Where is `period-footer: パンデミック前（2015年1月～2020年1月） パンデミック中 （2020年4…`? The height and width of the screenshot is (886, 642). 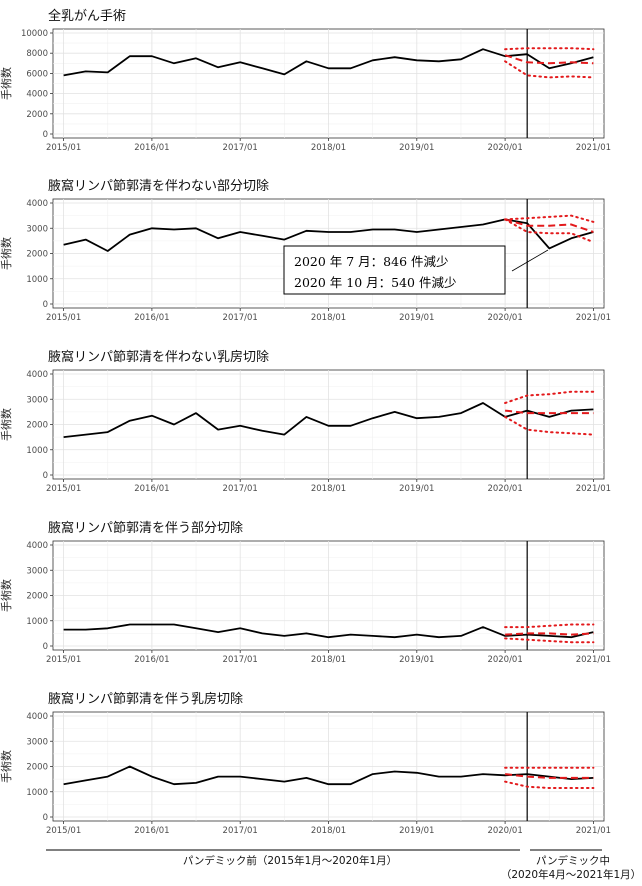
period-footer: パンデミック前（2015年1月～2020年1月） パンデミック中 （2020年4… is located at coordinates (343, 865).